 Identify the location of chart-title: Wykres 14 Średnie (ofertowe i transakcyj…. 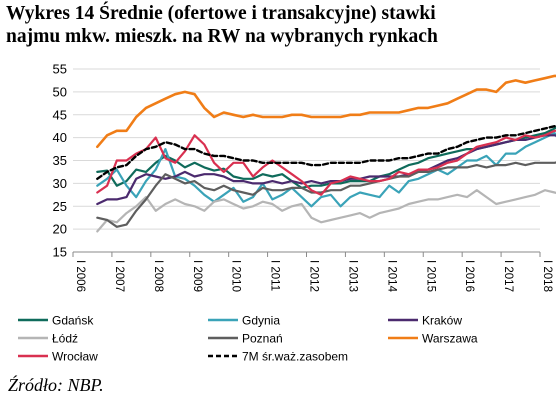
(279, 25).